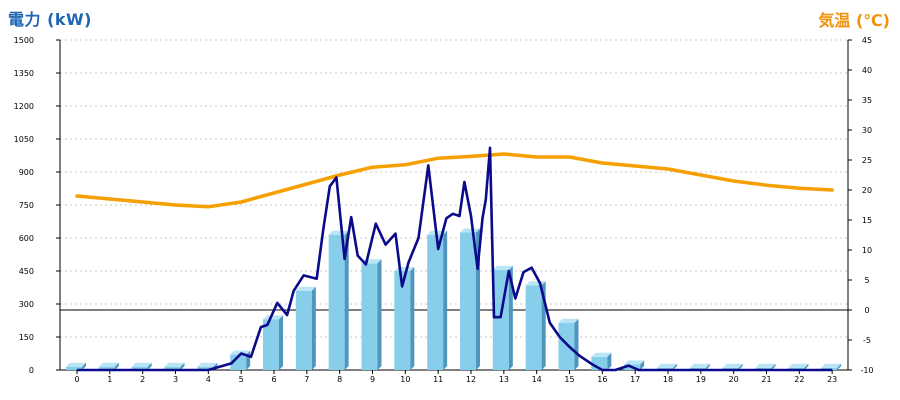  What do you see at coordinates (504, 379) in the screenshot?
I see `x-tick-label: 13` at bounding box center [504, 379].